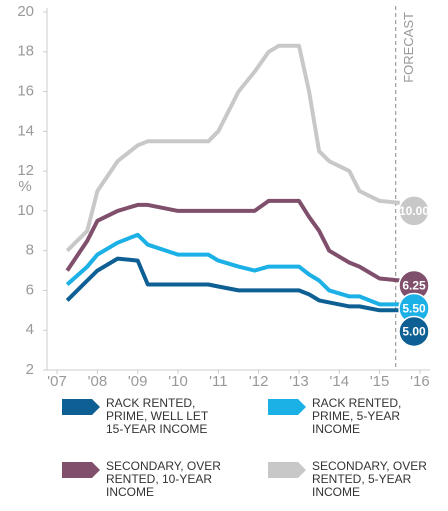 This screenshot has width=448, height=511. I want to click on end-value-label: 5.50, so click(414, 309).